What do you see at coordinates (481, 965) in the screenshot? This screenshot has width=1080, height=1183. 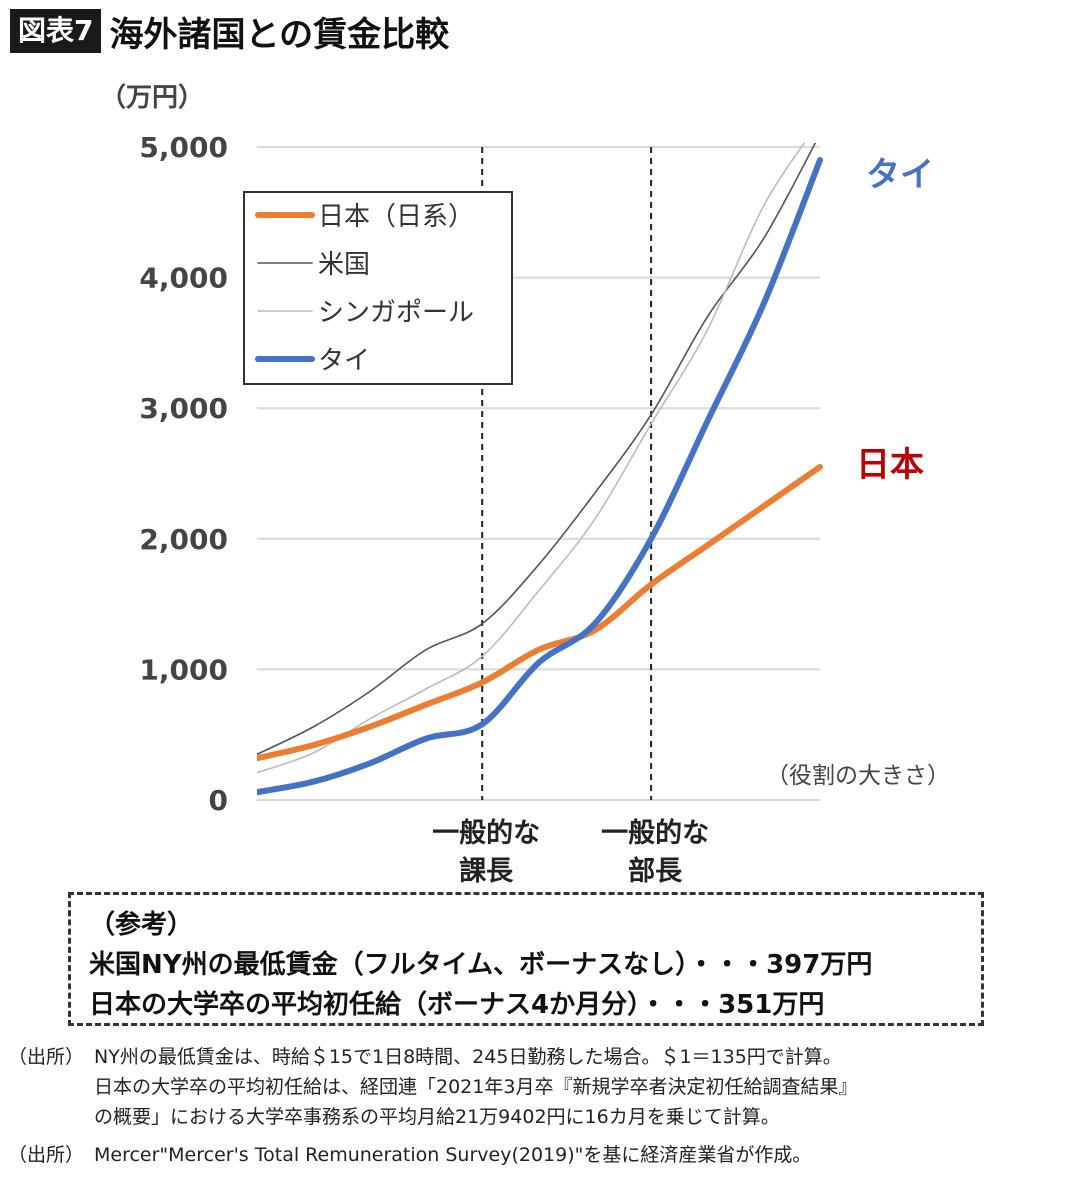 I see `reference-line-us: 米国NY州の最低賃金（フルタイム、ボーナスなし）・・・397万円` at bounding box center [481, 965].